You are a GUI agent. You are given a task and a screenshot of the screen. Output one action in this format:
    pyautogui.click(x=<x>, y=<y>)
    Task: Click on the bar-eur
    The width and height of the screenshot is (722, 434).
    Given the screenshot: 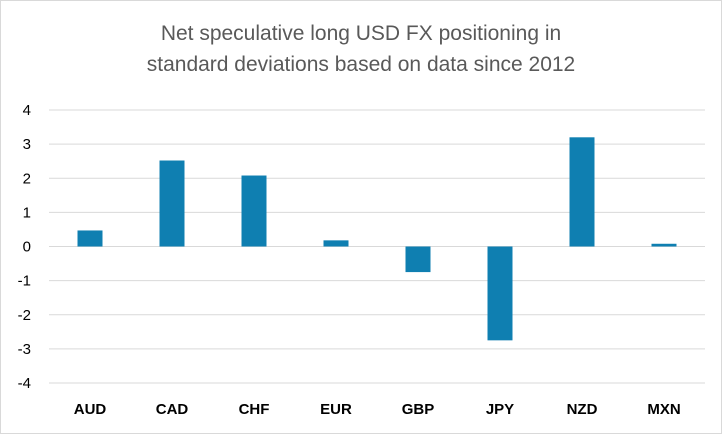 What is the action you would take?
    pyautogui.click(x=336, y=243)
    